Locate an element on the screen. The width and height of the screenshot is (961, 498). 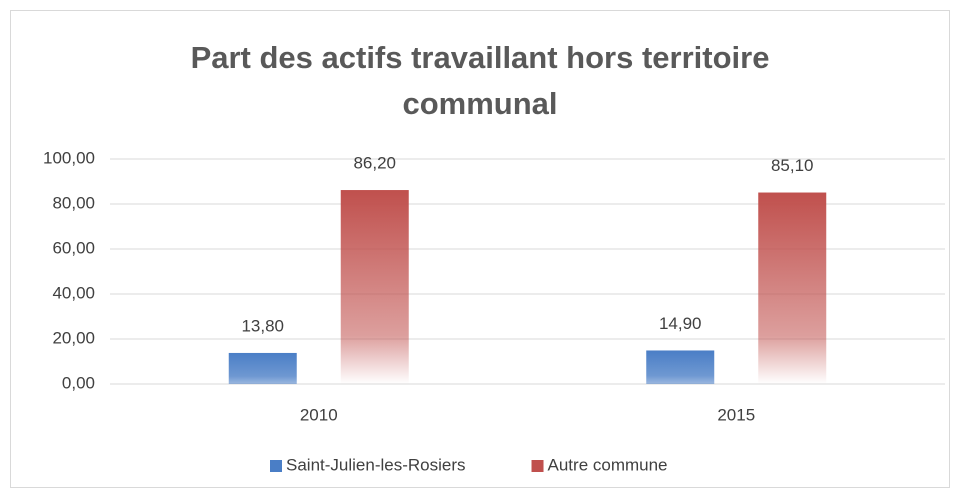
x-tick-label: 2015 is located at coordinates (736, 414).